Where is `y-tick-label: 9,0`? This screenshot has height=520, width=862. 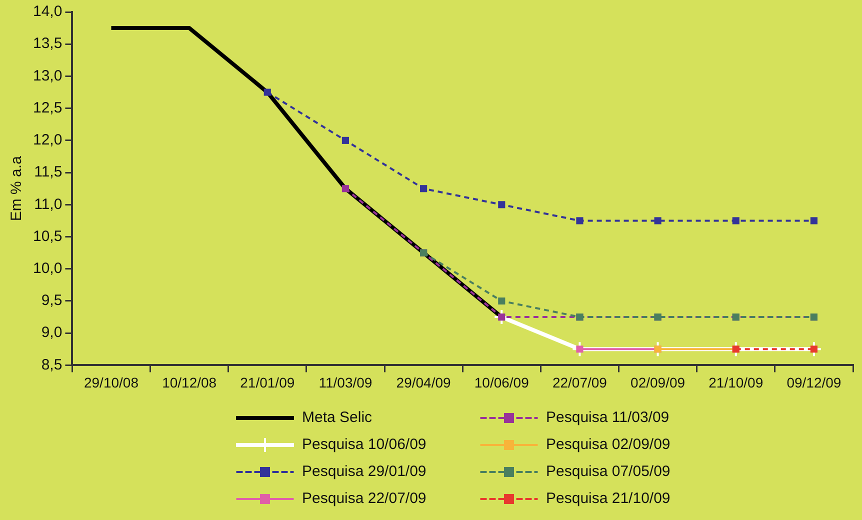
y-tick-label: 9,0 is located at coordinates (51, 333).